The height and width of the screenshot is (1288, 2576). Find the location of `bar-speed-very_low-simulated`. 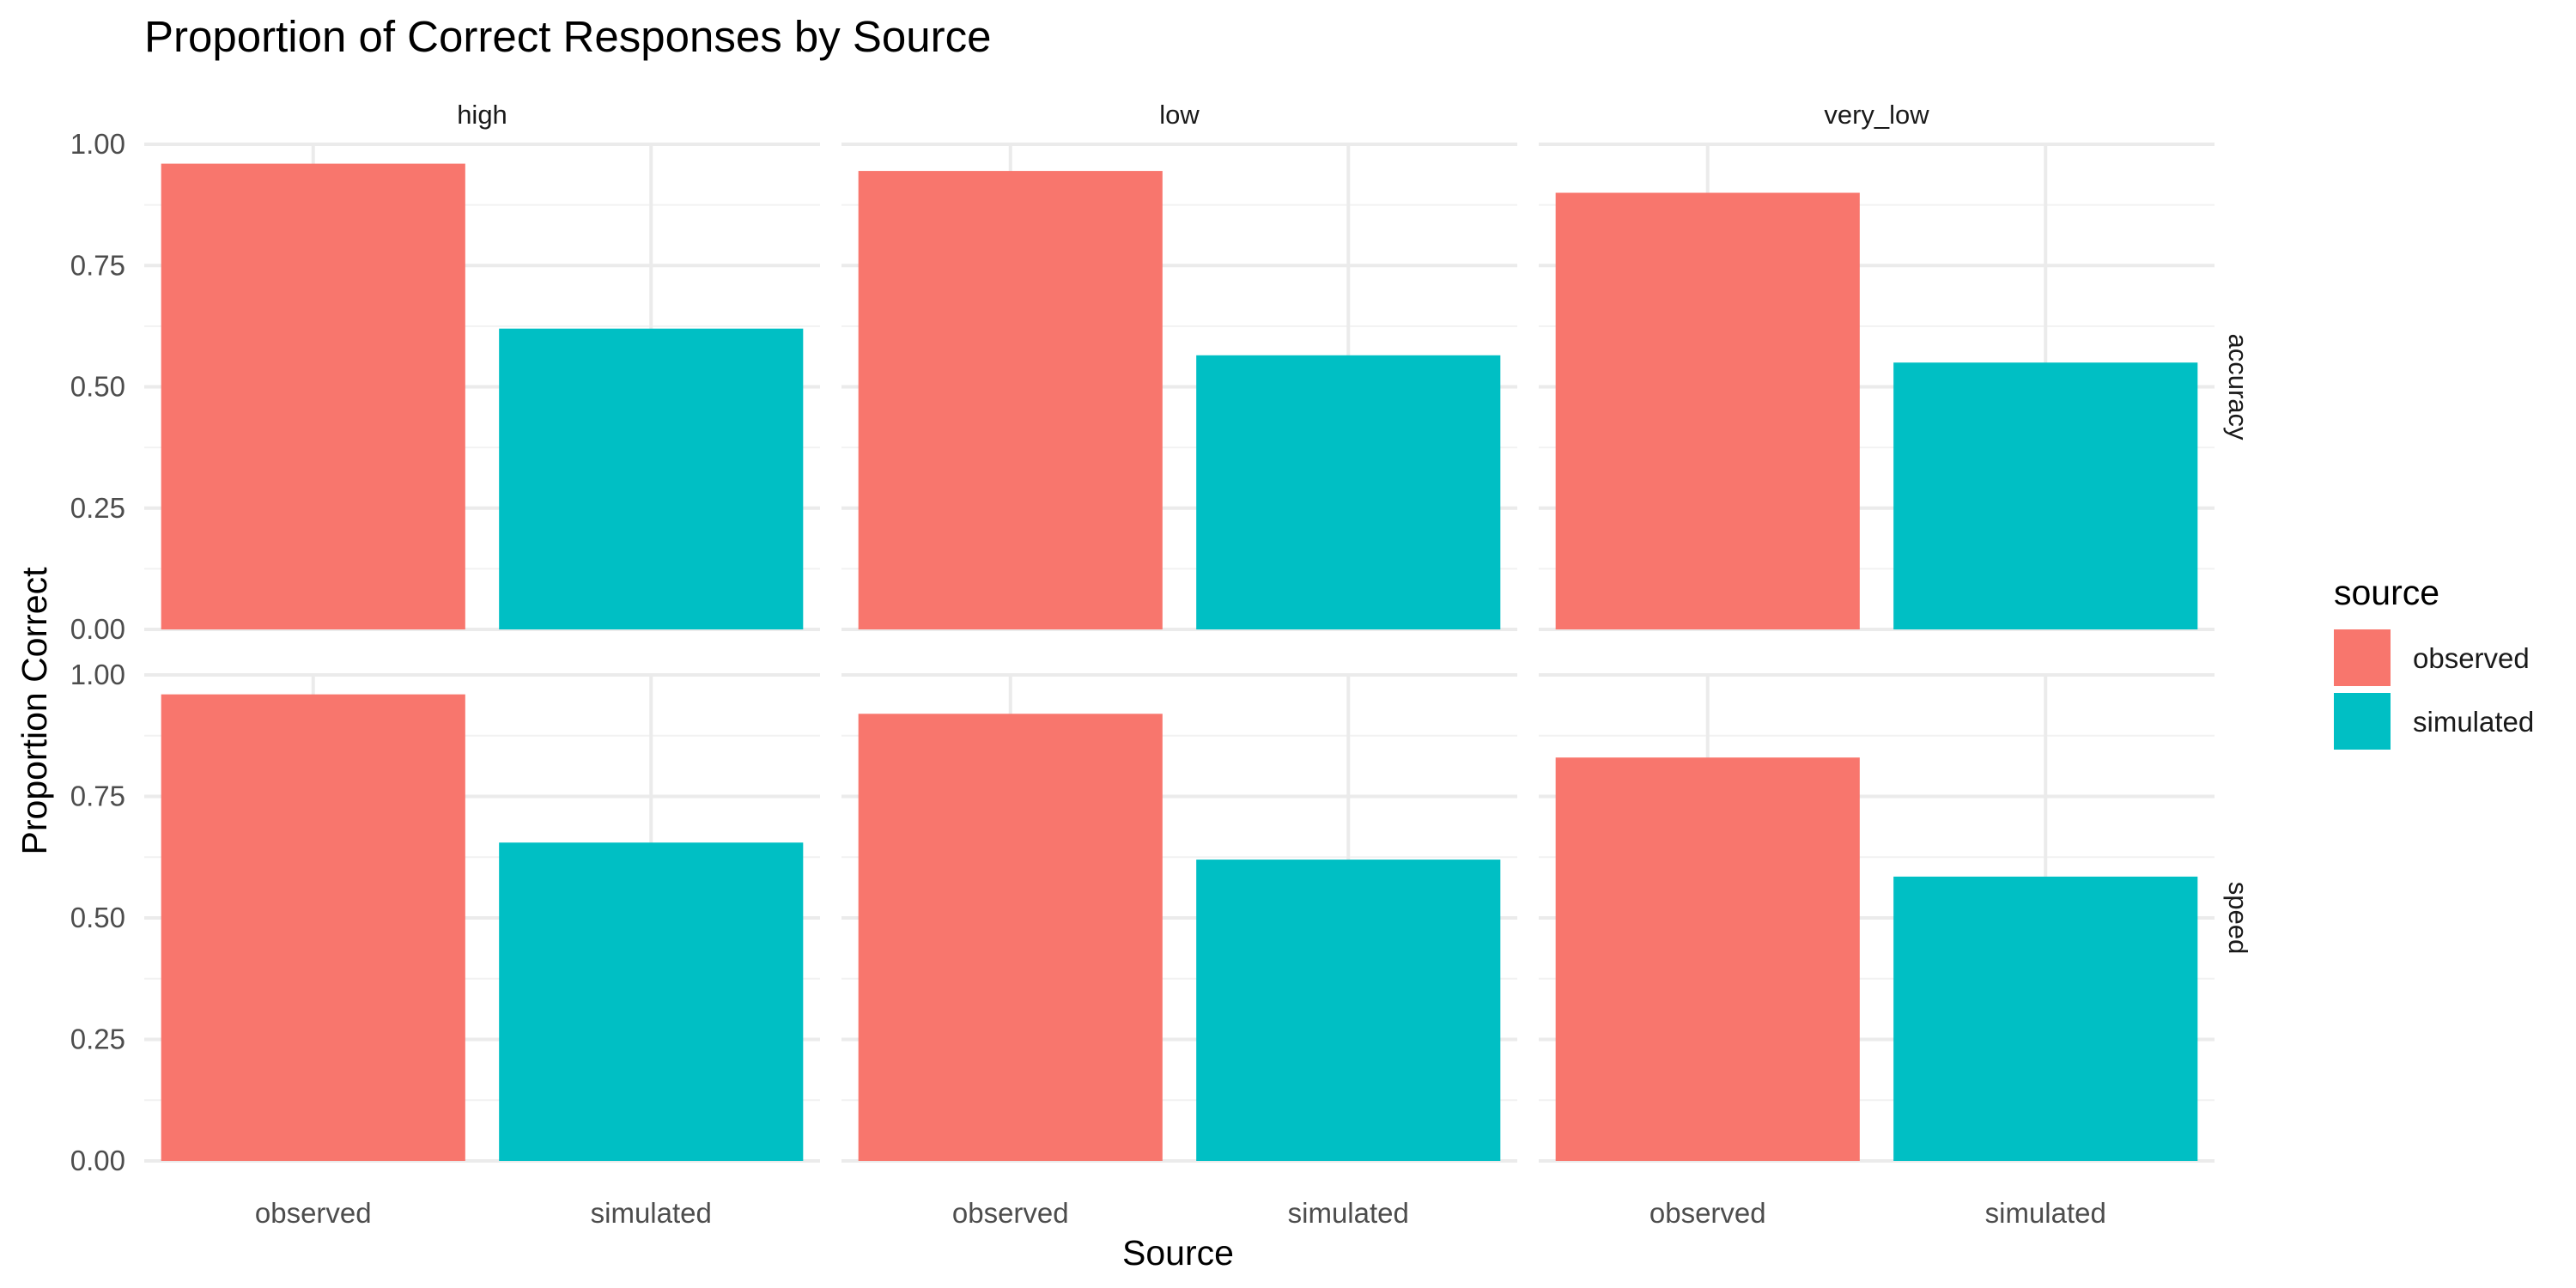

bar-speed-very_low-simulated is located at coordinates (2046, 1018).